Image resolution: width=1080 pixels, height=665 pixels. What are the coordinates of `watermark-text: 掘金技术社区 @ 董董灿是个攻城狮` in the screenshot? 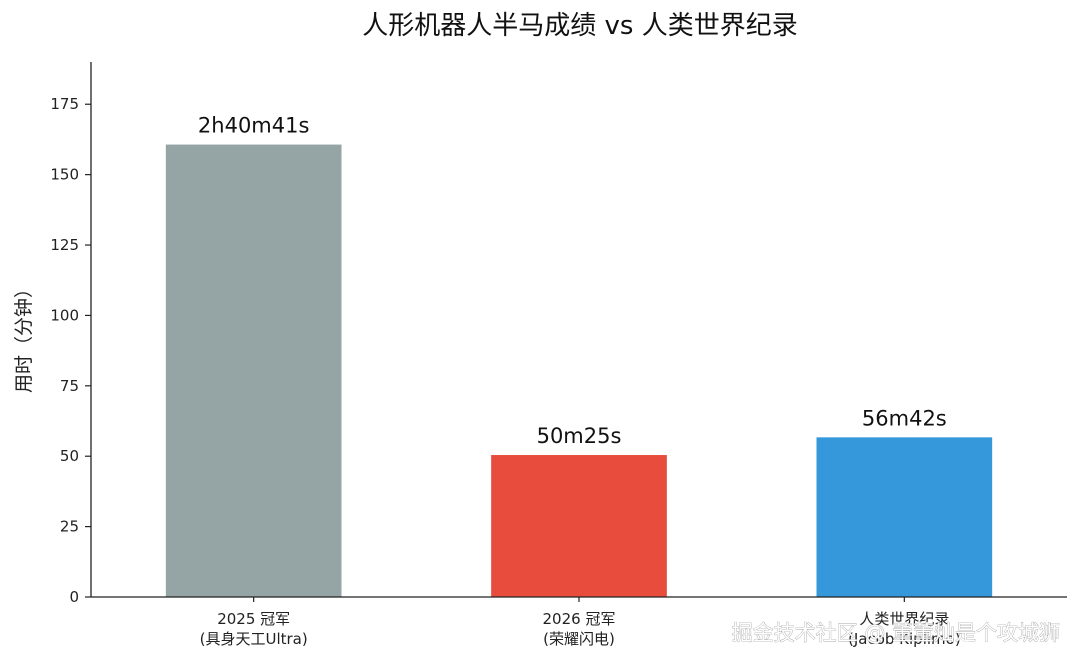 It's located at (896, 633).